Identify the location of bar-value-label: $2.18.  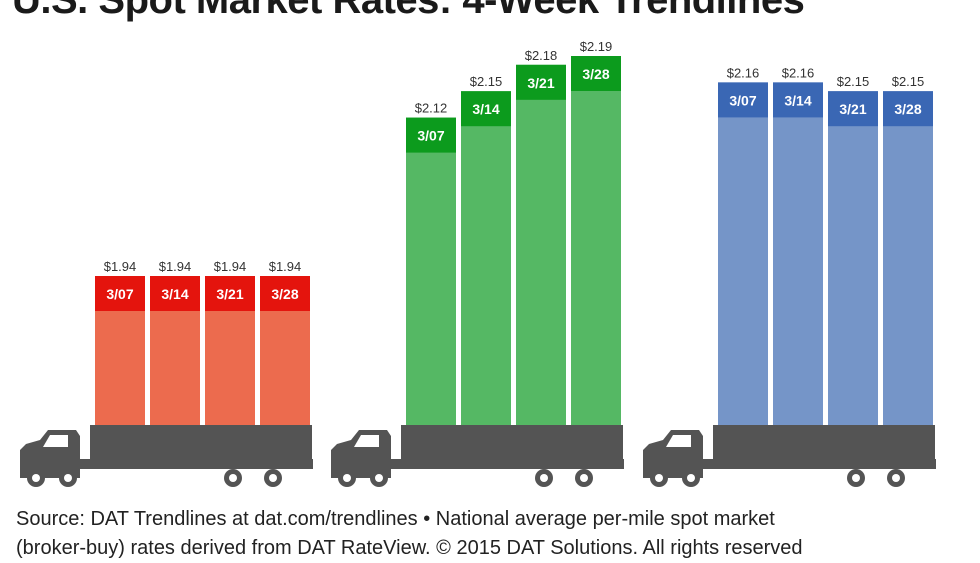
(541, 55).